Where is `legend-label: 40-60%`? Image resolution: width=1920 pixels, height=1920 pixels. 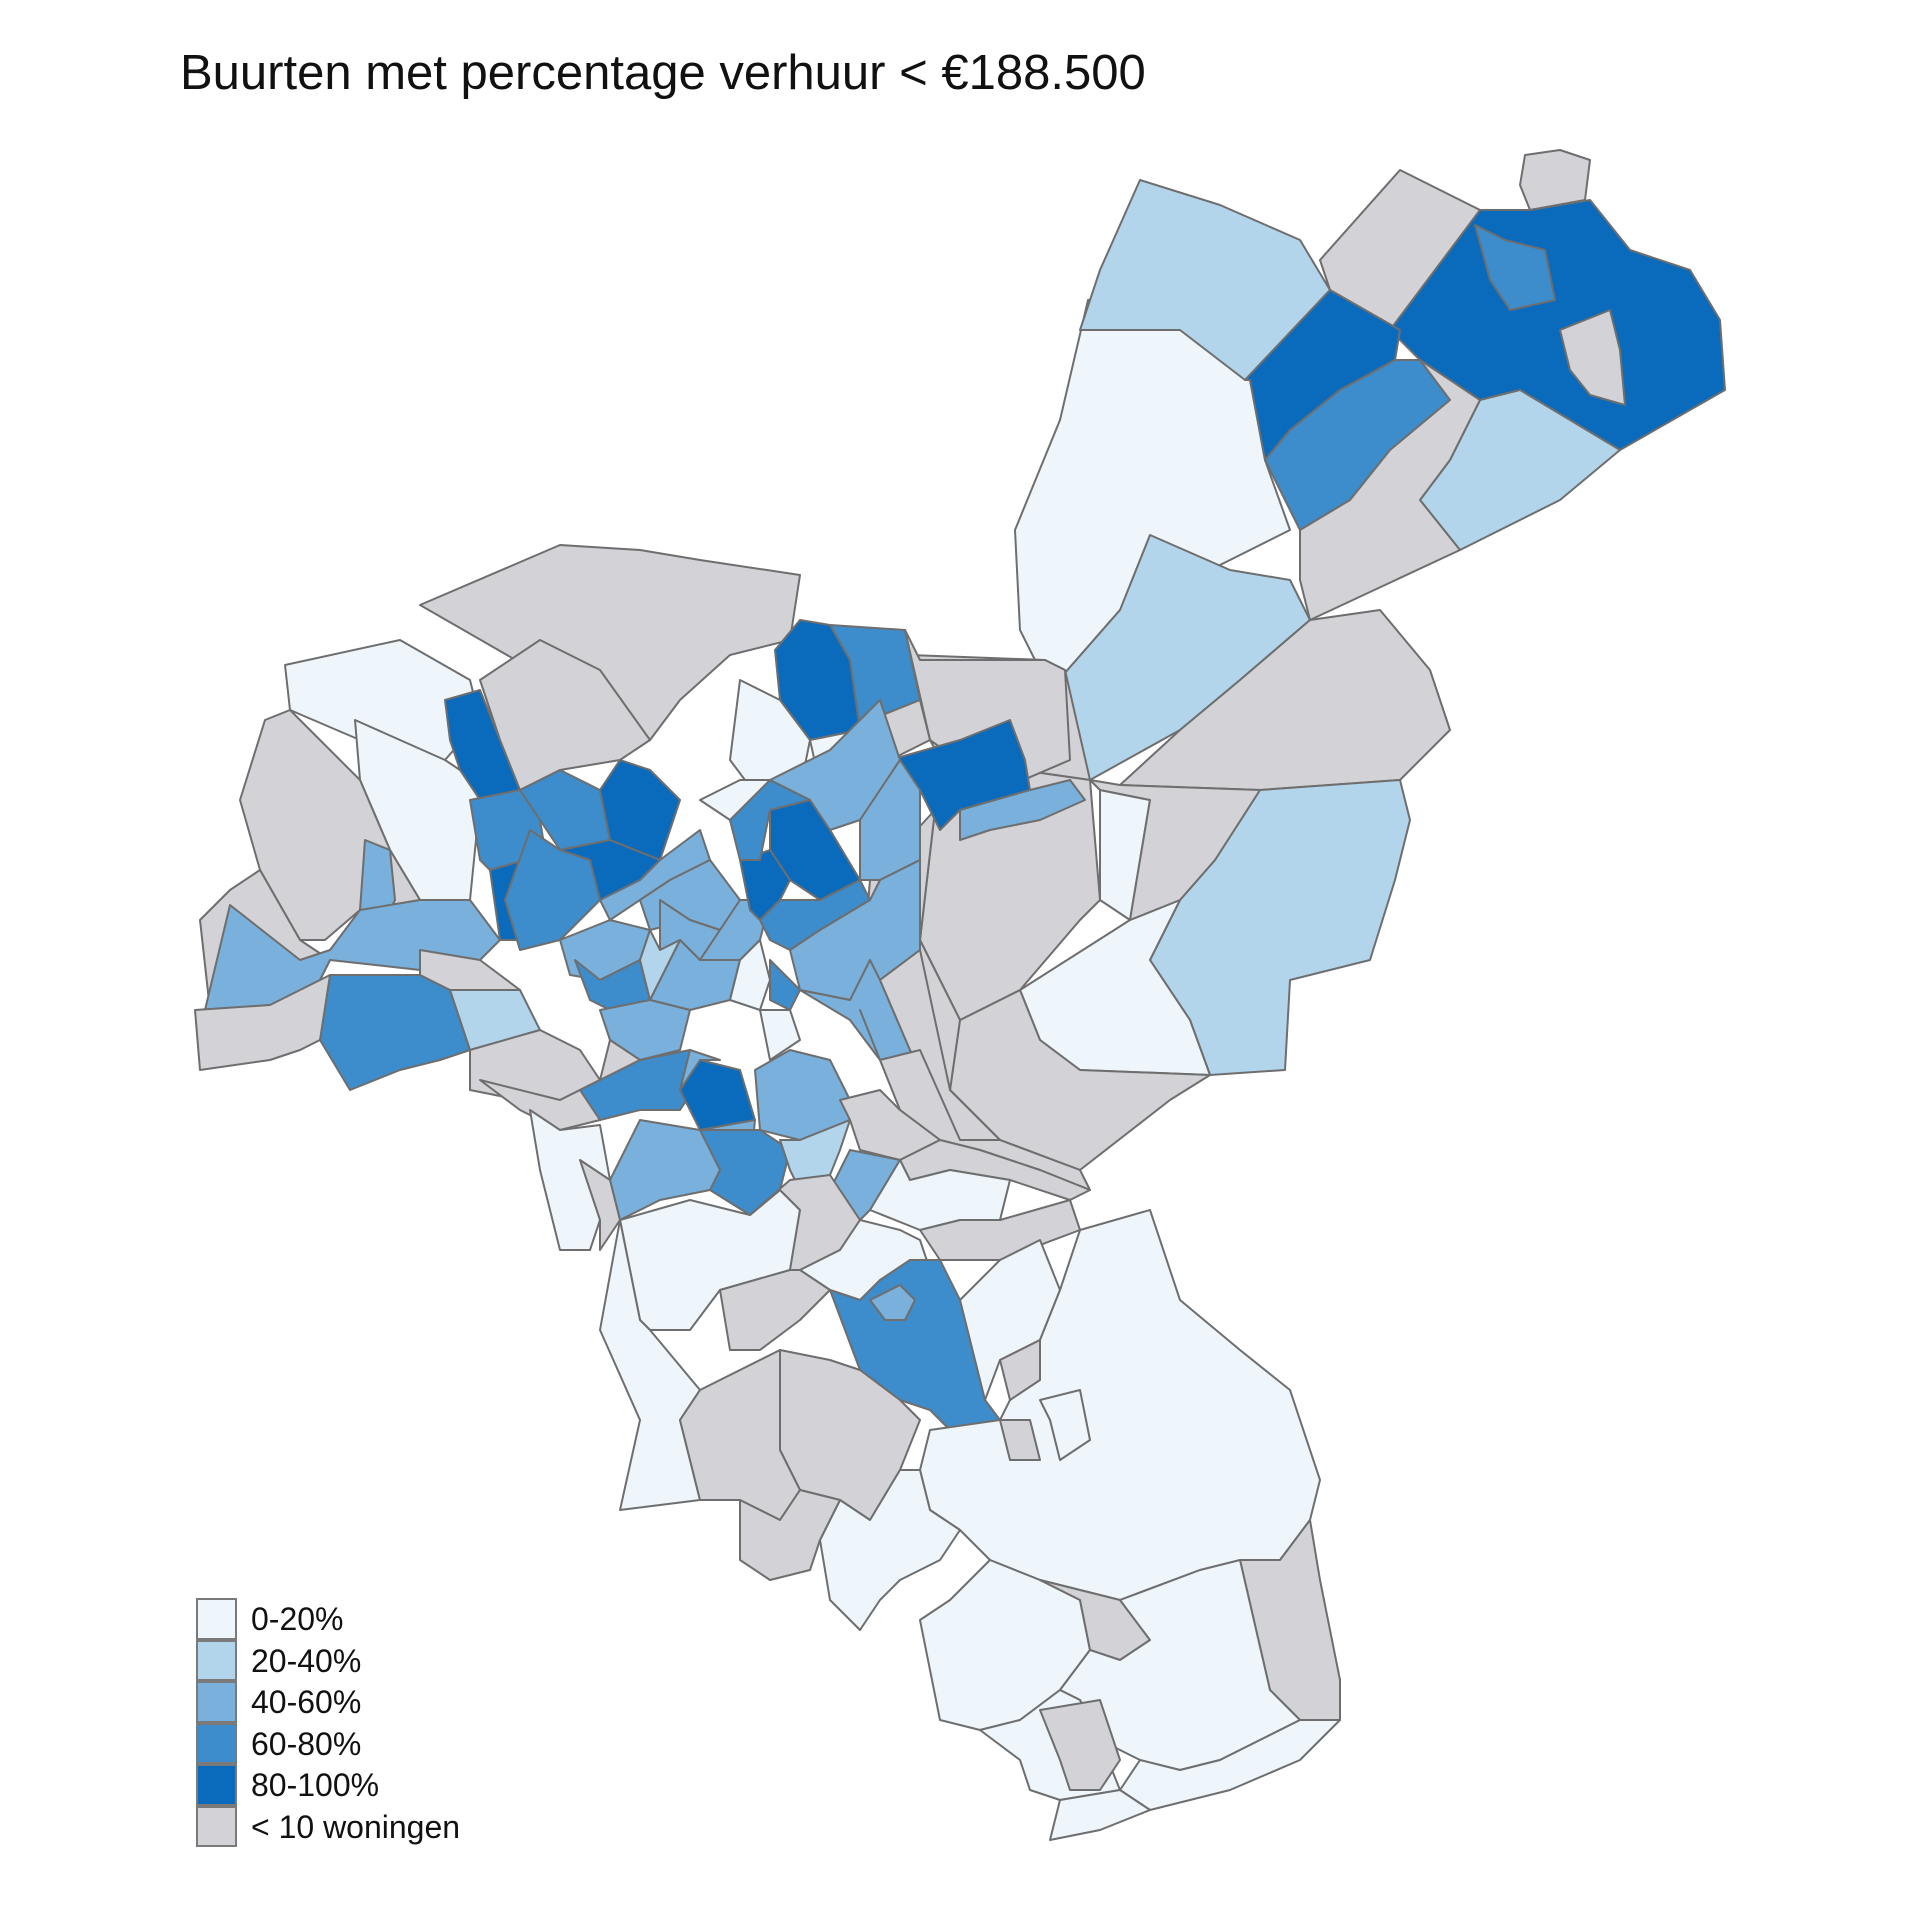
legend-label: 40-60% is located at coordinates (306, 1702).